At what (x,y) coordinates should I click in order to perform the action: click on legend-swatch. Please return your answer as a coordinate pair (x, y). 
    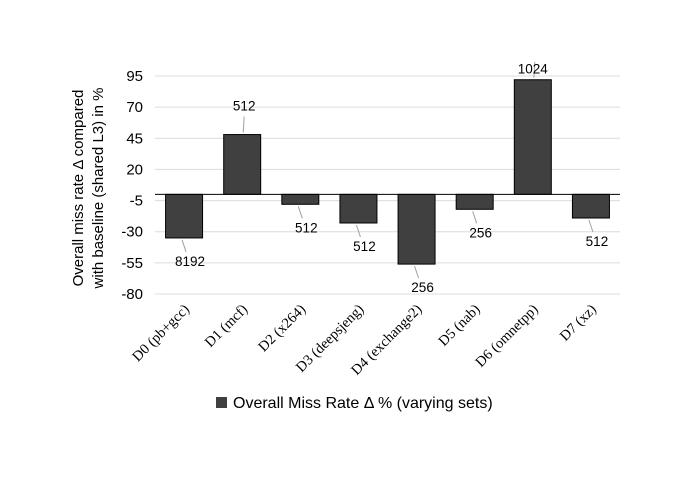
    Looking at the image, I should click on (221, 402).